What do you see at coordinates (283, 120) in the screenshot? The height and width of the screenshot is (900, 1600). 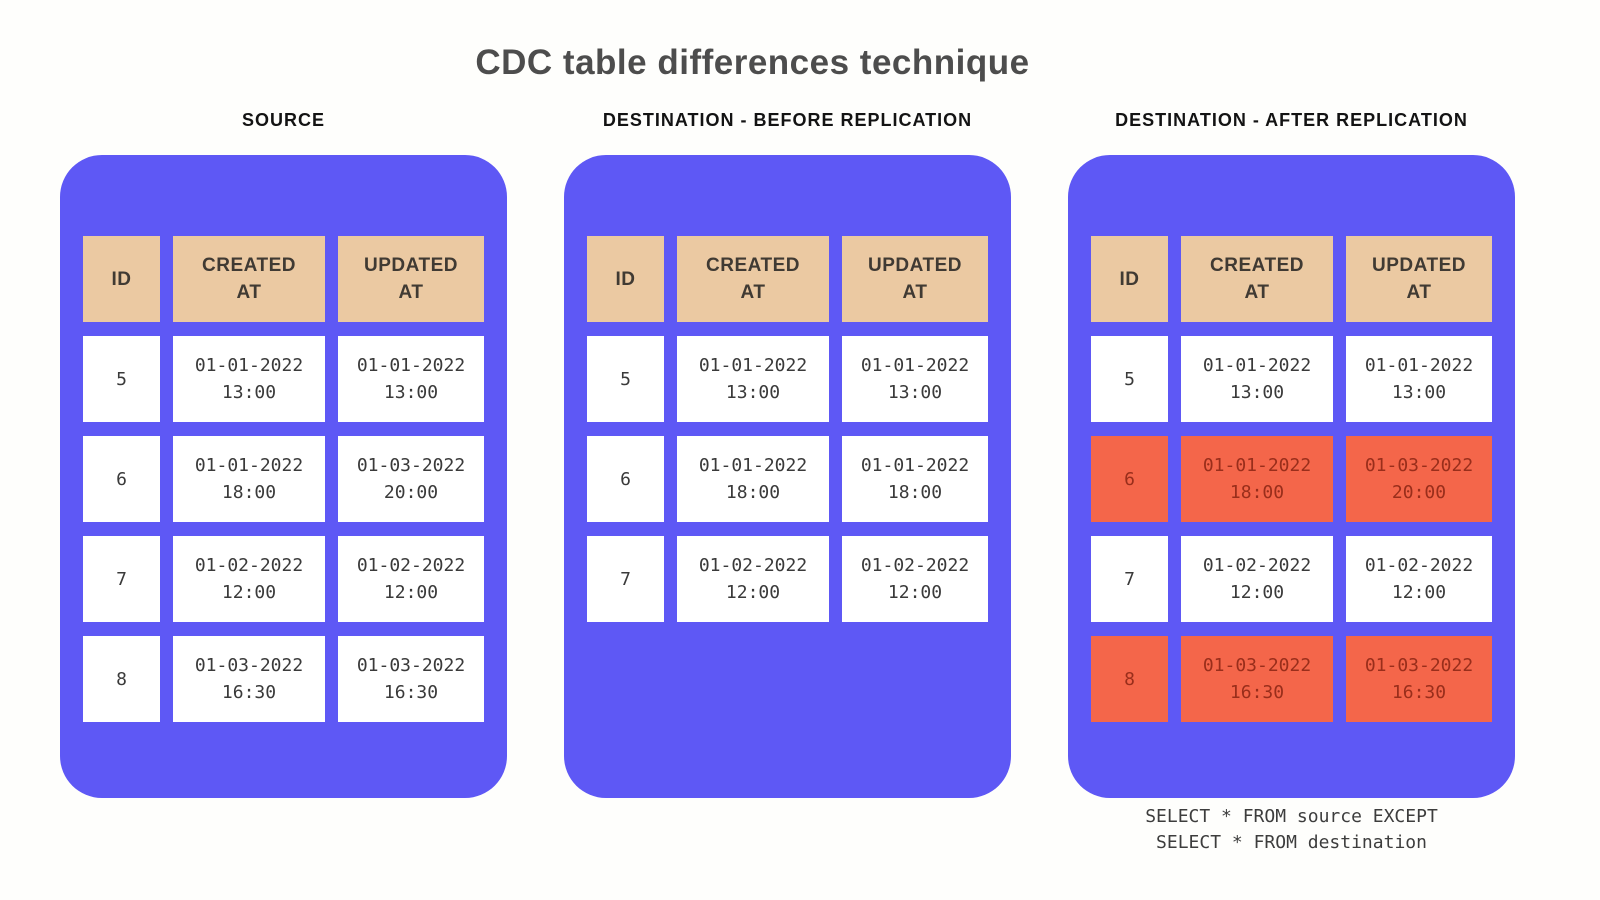 I see `source-heading: SOURCE` at bounding box center [283, 120].